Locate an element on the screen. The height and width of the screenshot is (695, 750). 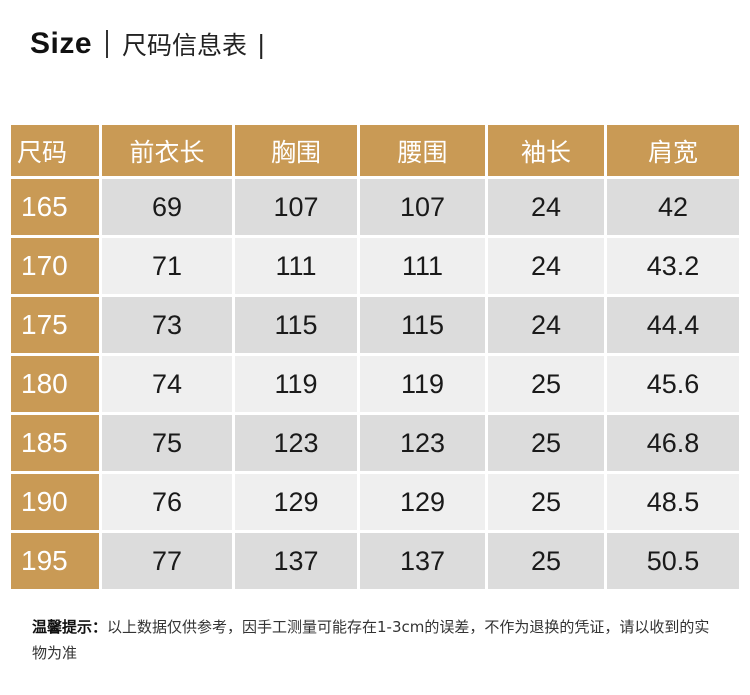
cell-size: 180 is located at coordinates (55, 384).